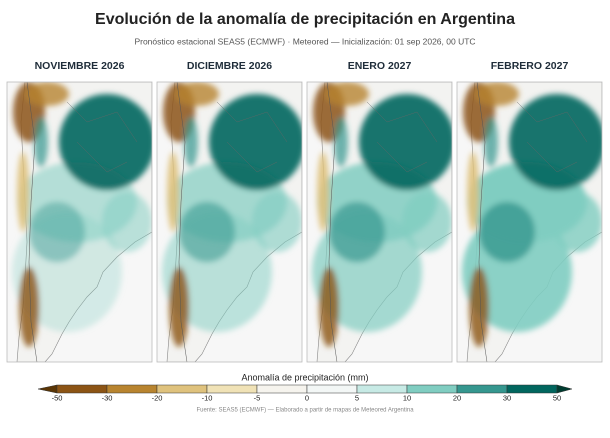 This screenshot has height=438, width=610. Describe the element at coordinates (507, 397) in the screenshot. I see `colorbar-tick: 30` at that location.